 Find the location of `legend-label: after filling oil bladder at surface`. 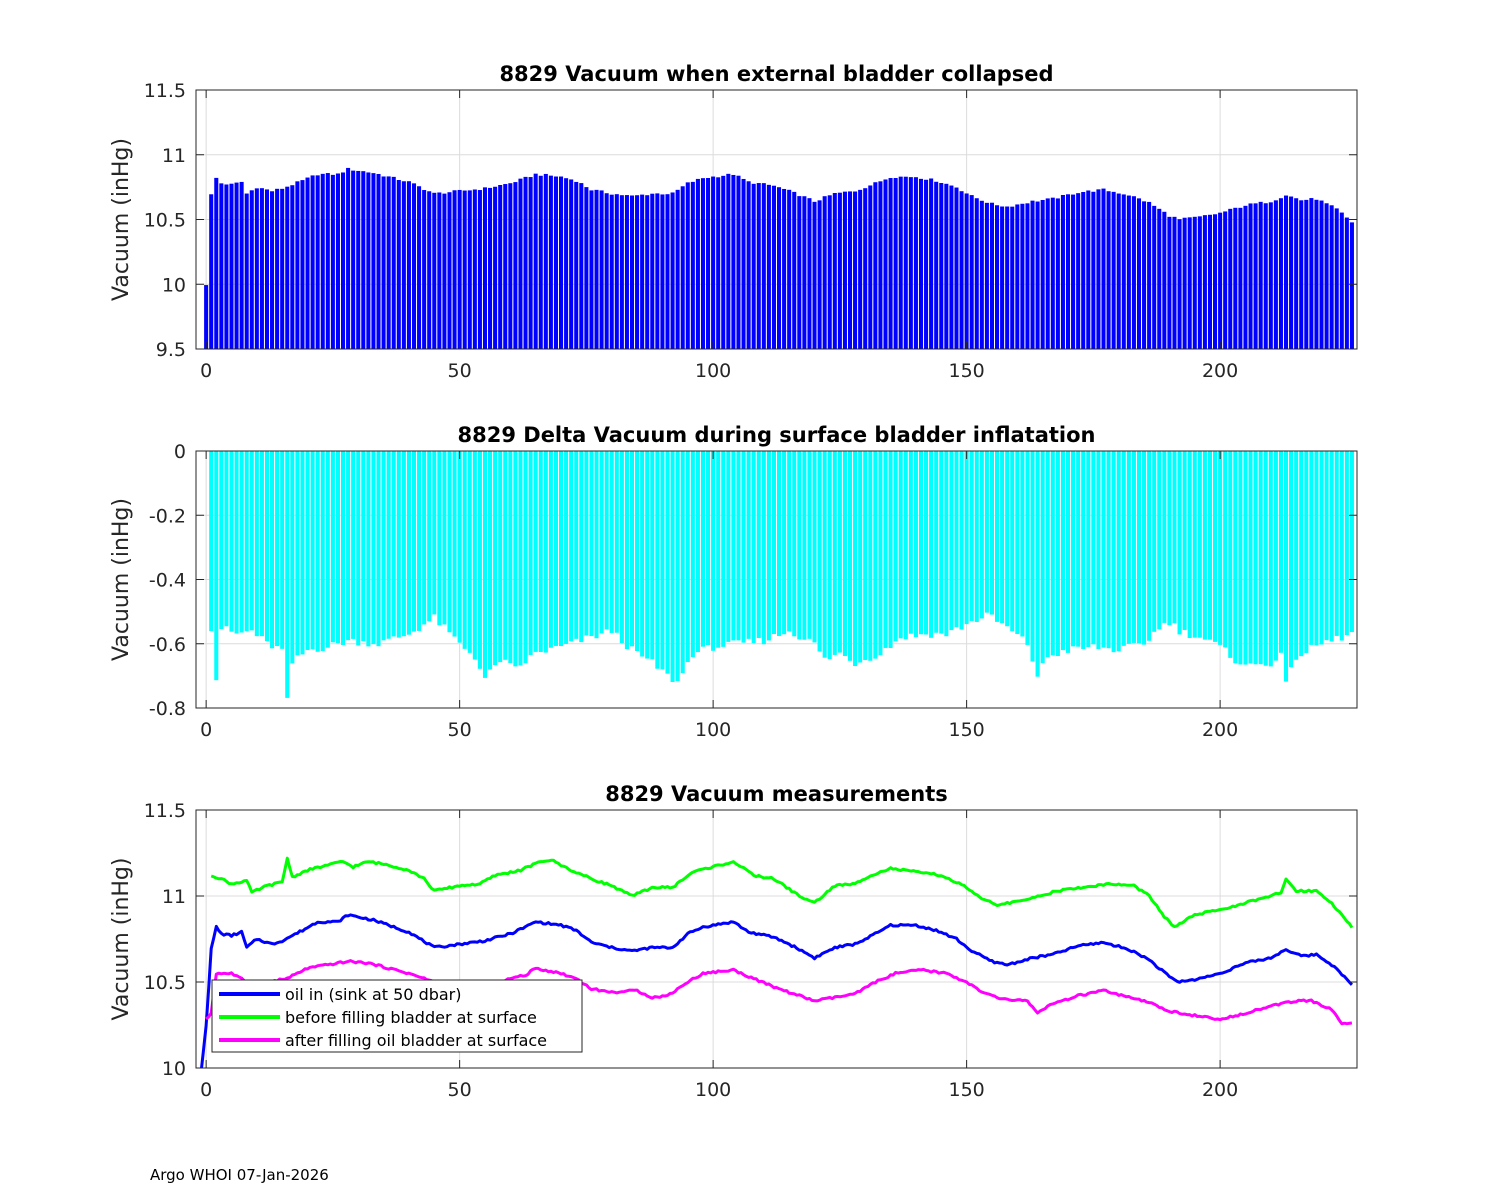

legend-label: after filling oil bladder at surface is located at coordinates (416, 1040).